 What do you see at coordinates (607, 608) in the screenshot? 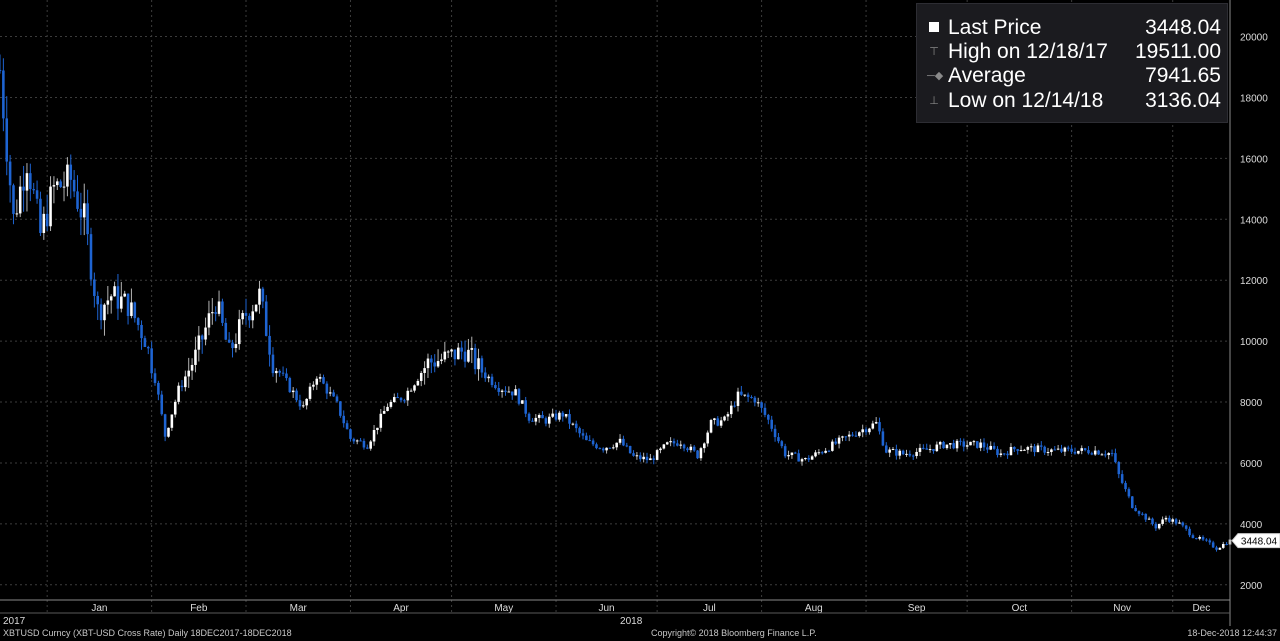
I see `x-month-label: Jun` at bounding box center [607, 608].